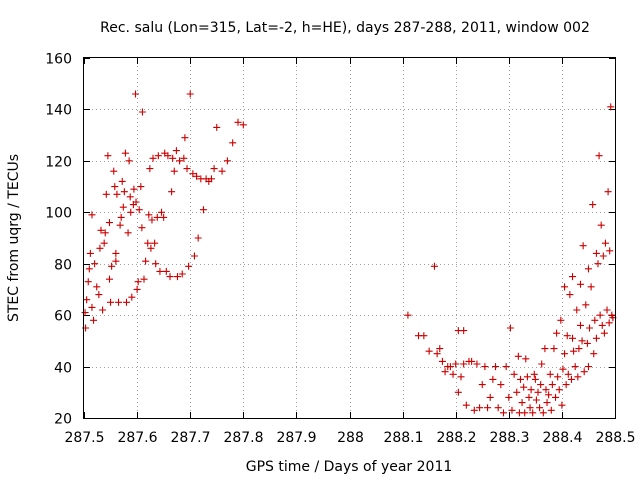 This screenshot has width=640, height=480. What do you see at coordinates (350, 438) in the screenshot?
I see `x-tick-label: 288` at bounding box center [350, 438].